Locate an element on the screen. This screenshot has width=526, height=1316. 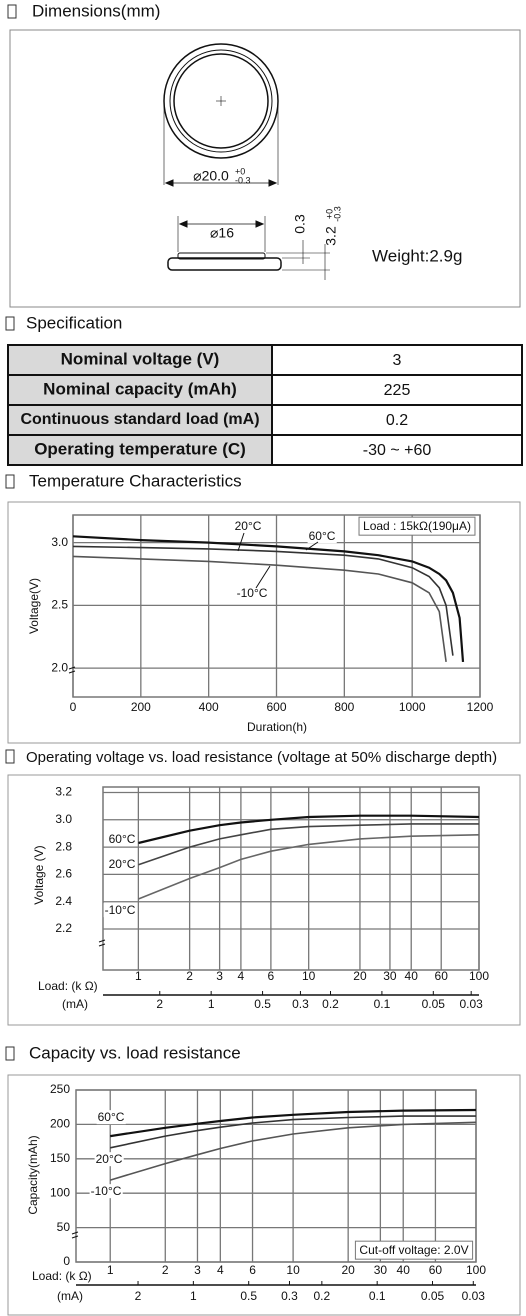
x-tick-label: 400 is located at coordinates (209, 707).